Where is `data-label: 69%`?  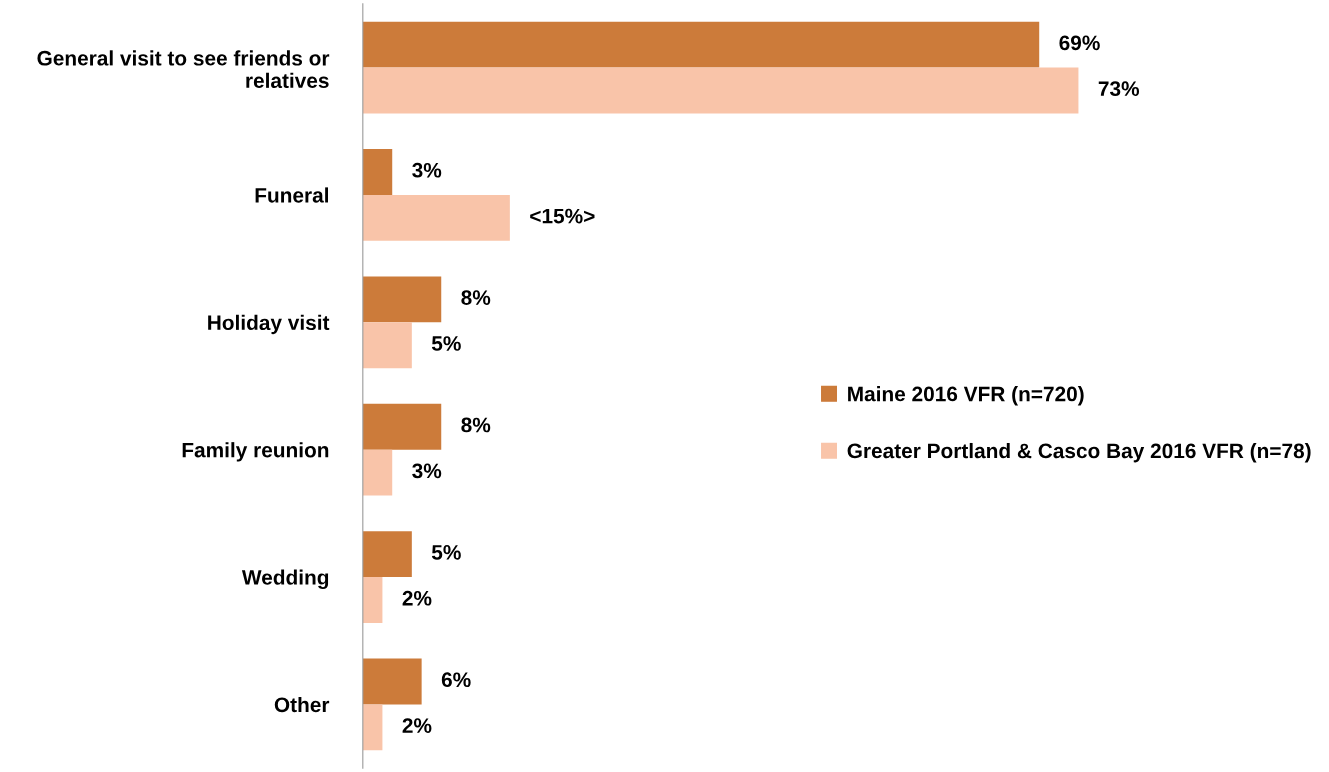 data-label: 69% is located at coordinates (1079, 43).